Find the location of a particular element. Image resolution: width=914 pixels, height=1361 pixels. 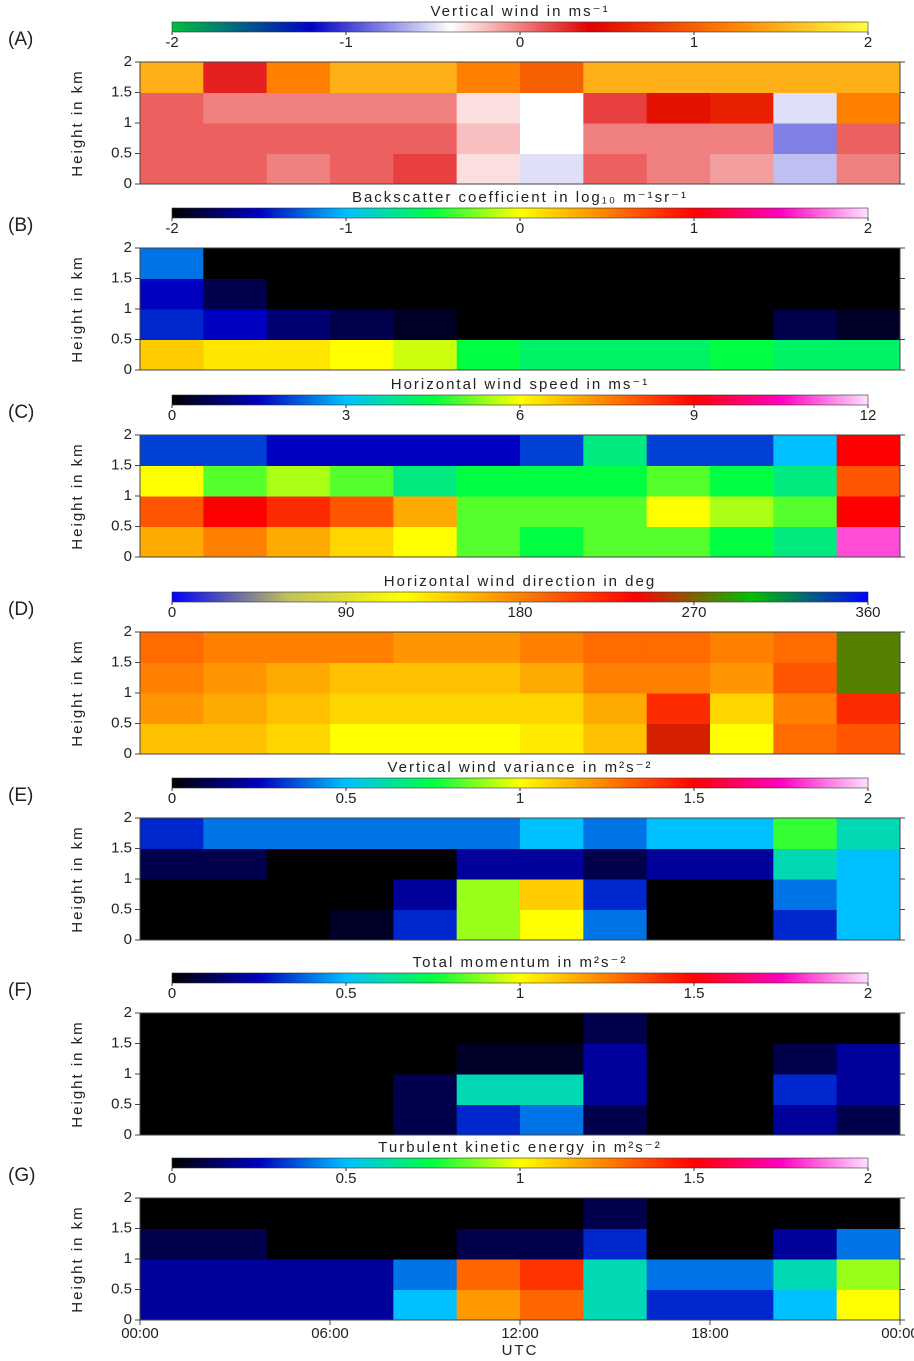

colorbar-title: Vertical wind variance in m²s⁻² is located at coordinates (520, 767).